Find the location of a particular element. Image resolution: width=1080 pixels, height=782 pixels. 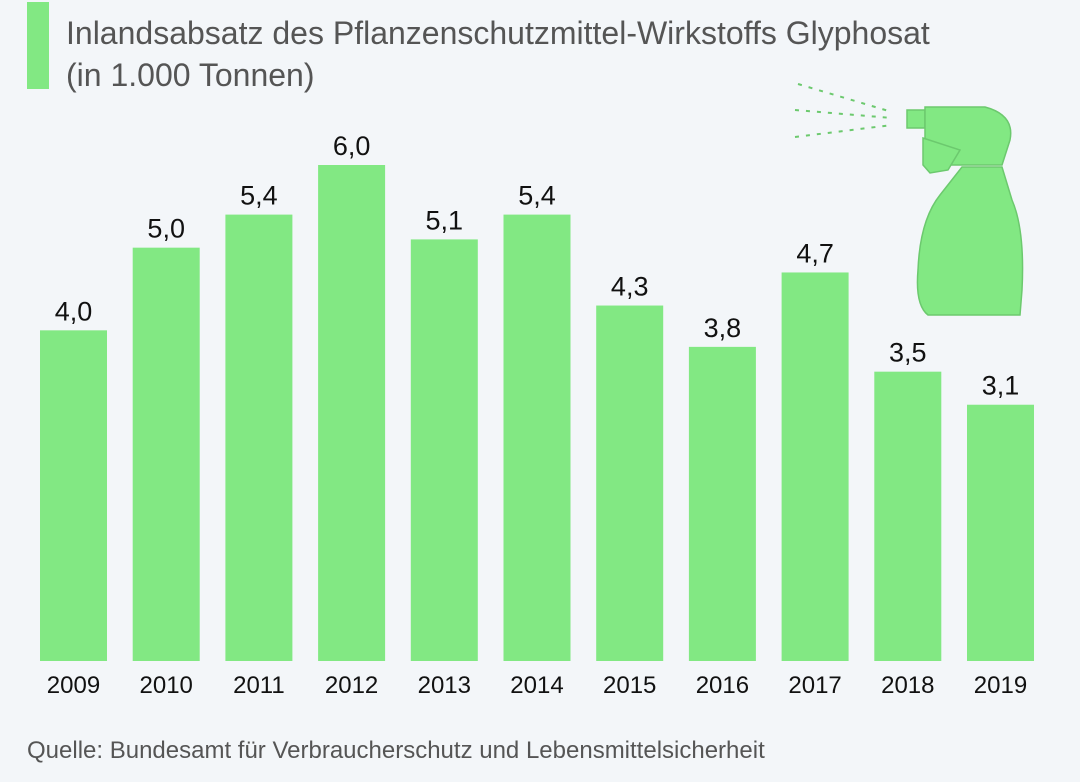

x-tick-label: 2013 is located at coordinates (444, 685).